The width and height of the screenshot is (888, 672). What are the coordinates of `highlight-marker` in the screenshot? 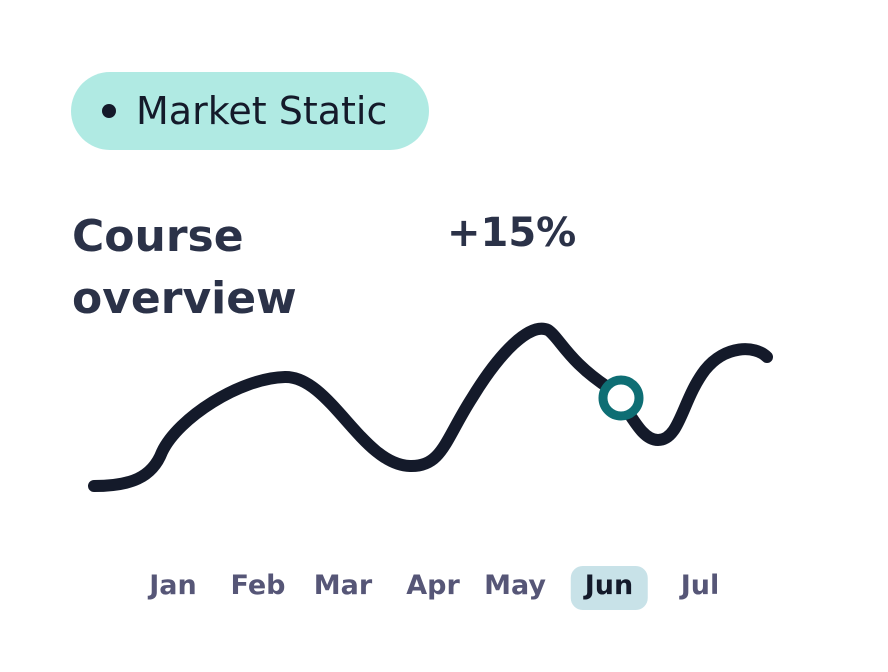 It's located at (621, 398).